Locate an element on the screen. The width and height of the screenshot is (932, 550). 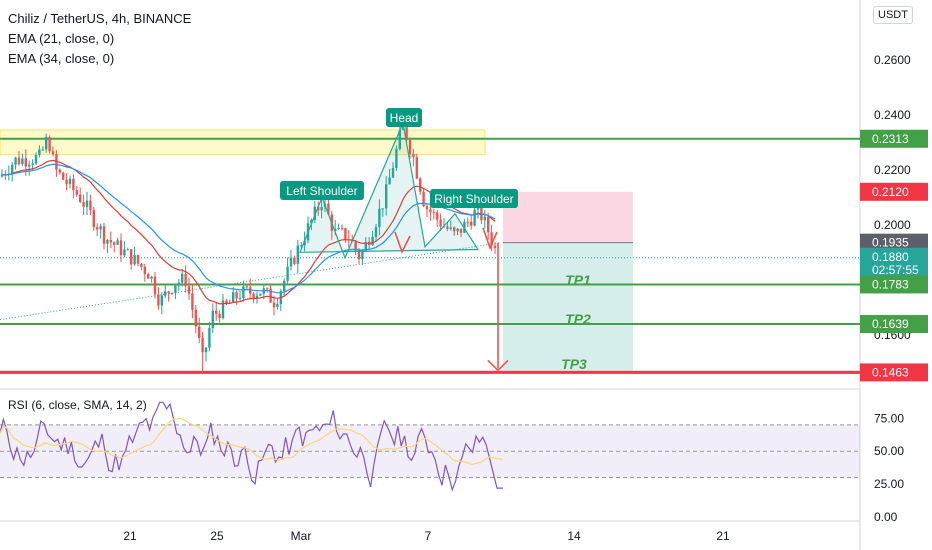
rsi-ma-line is located at coordinates (252, 441).